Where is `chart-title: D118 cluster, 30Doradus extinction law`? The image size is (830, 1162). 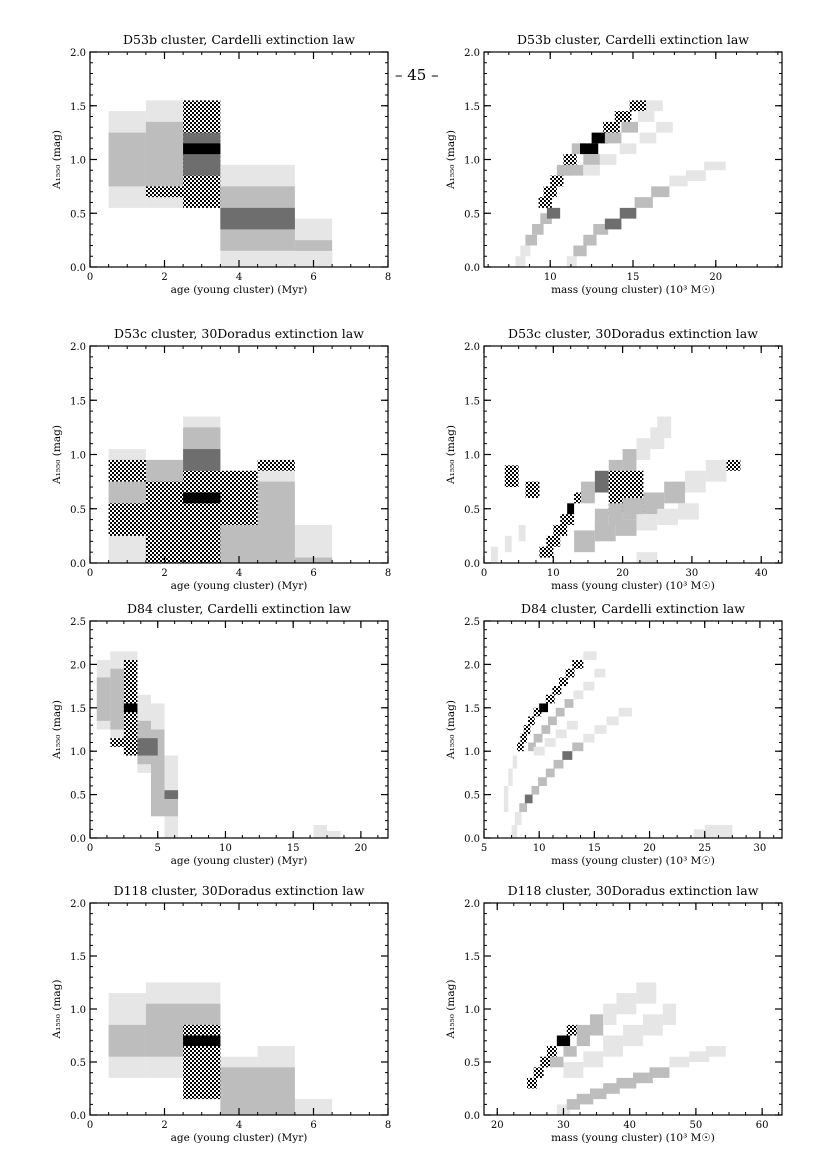 chart-title: D118 cluster, 30Doradus extinction law is located at coordinates (633, 890).